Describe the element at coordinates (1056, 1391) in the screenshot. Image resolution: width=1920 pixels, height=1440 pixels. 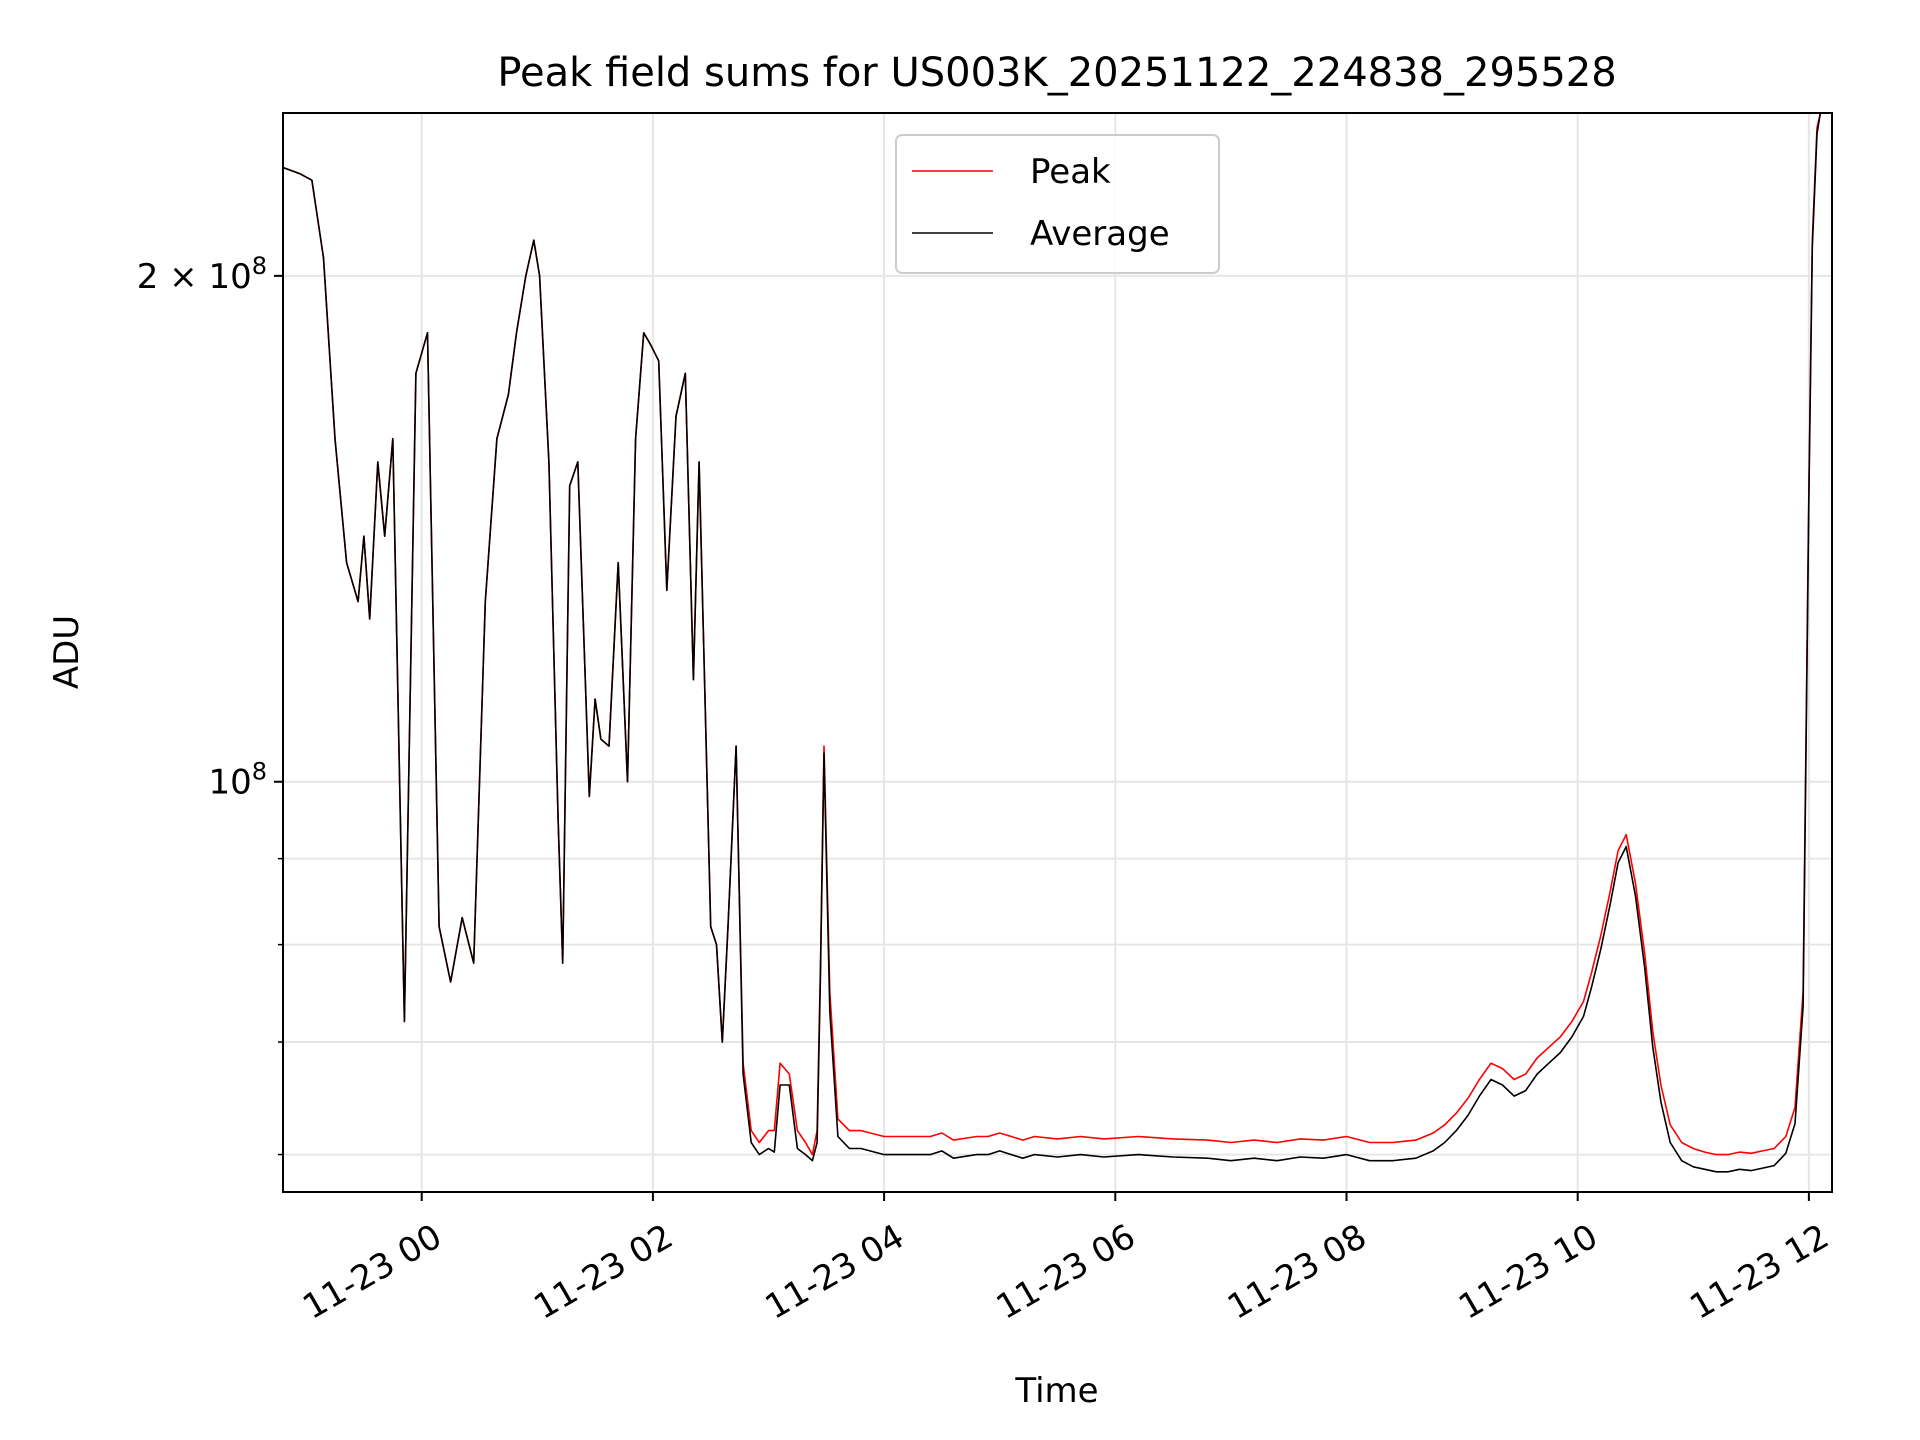
I see `x-axis-label: Time` at that location.